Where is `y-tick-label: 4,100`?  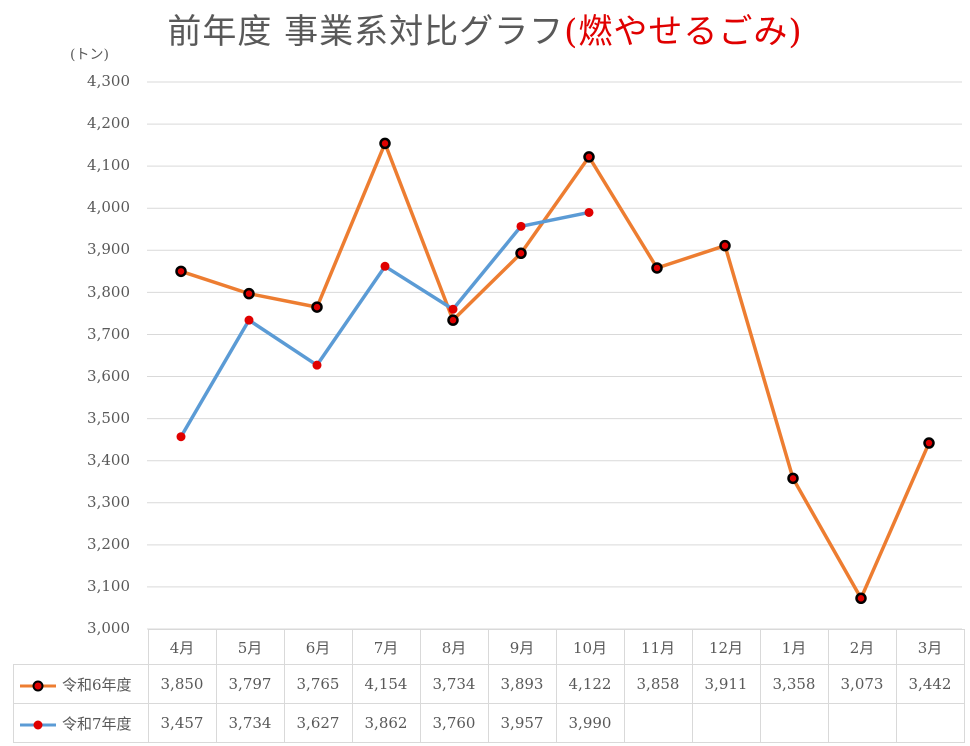 y-tick-label: 4,100 is located at coordinates (108, 165).